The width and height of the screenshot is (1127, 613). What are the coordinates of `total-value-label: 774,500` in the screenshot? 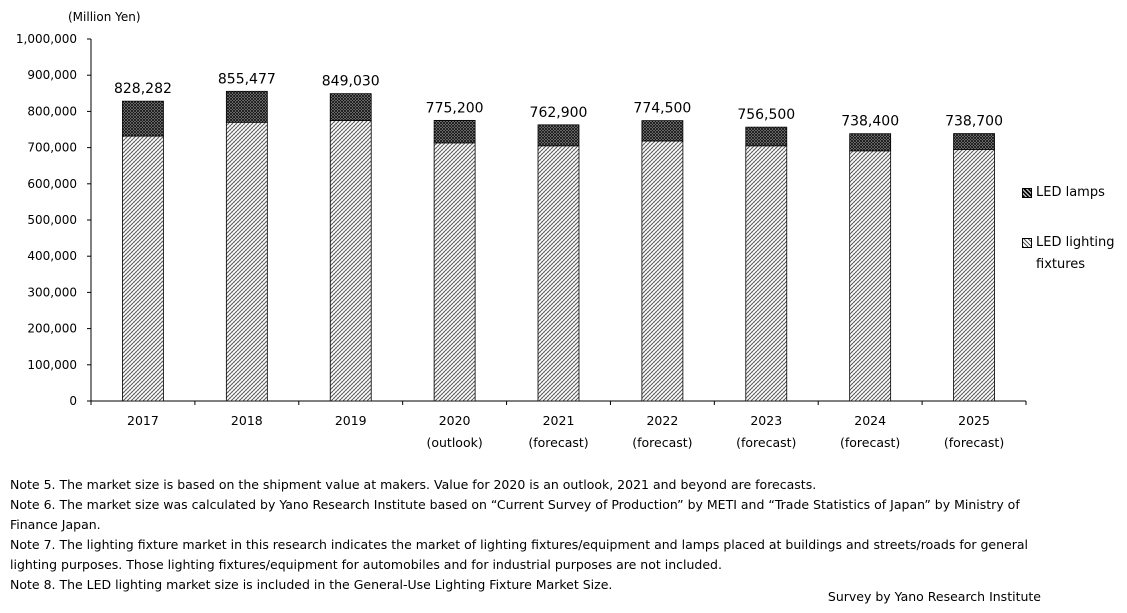 It's located at (662, 109).